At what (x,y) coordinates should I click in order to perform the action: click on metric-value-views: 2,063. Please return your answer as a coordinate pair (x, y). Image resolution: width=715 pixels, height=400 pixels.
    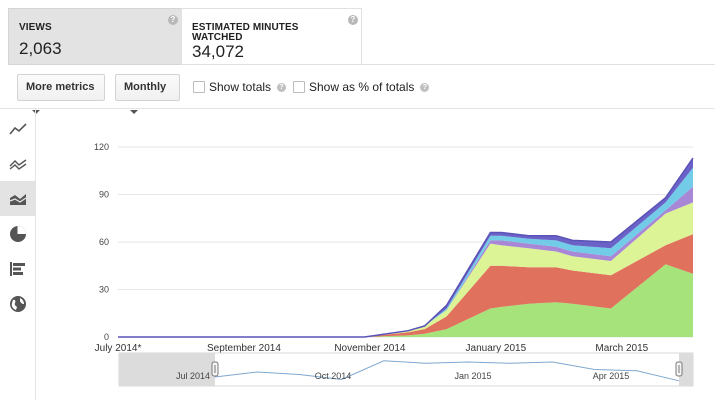
    Looking at the image, I should click on (40, 48).